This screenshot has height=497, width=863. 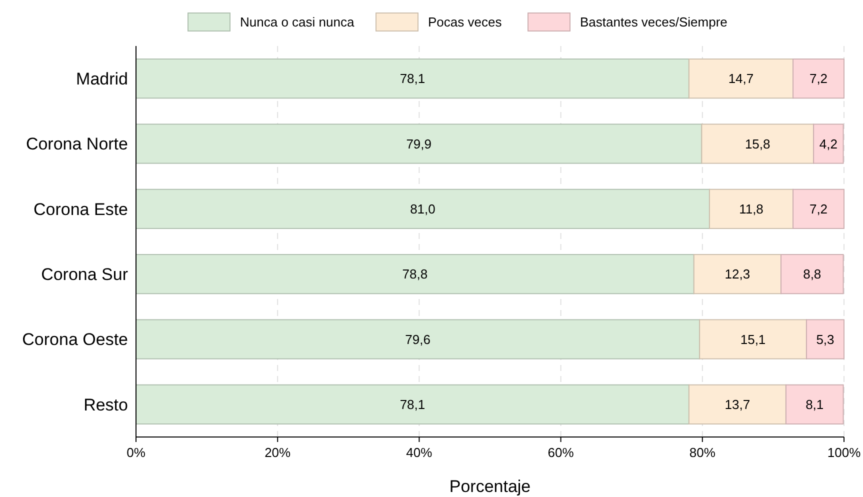 I want to click on data-label: 81,0, so click(x=423, y=208).